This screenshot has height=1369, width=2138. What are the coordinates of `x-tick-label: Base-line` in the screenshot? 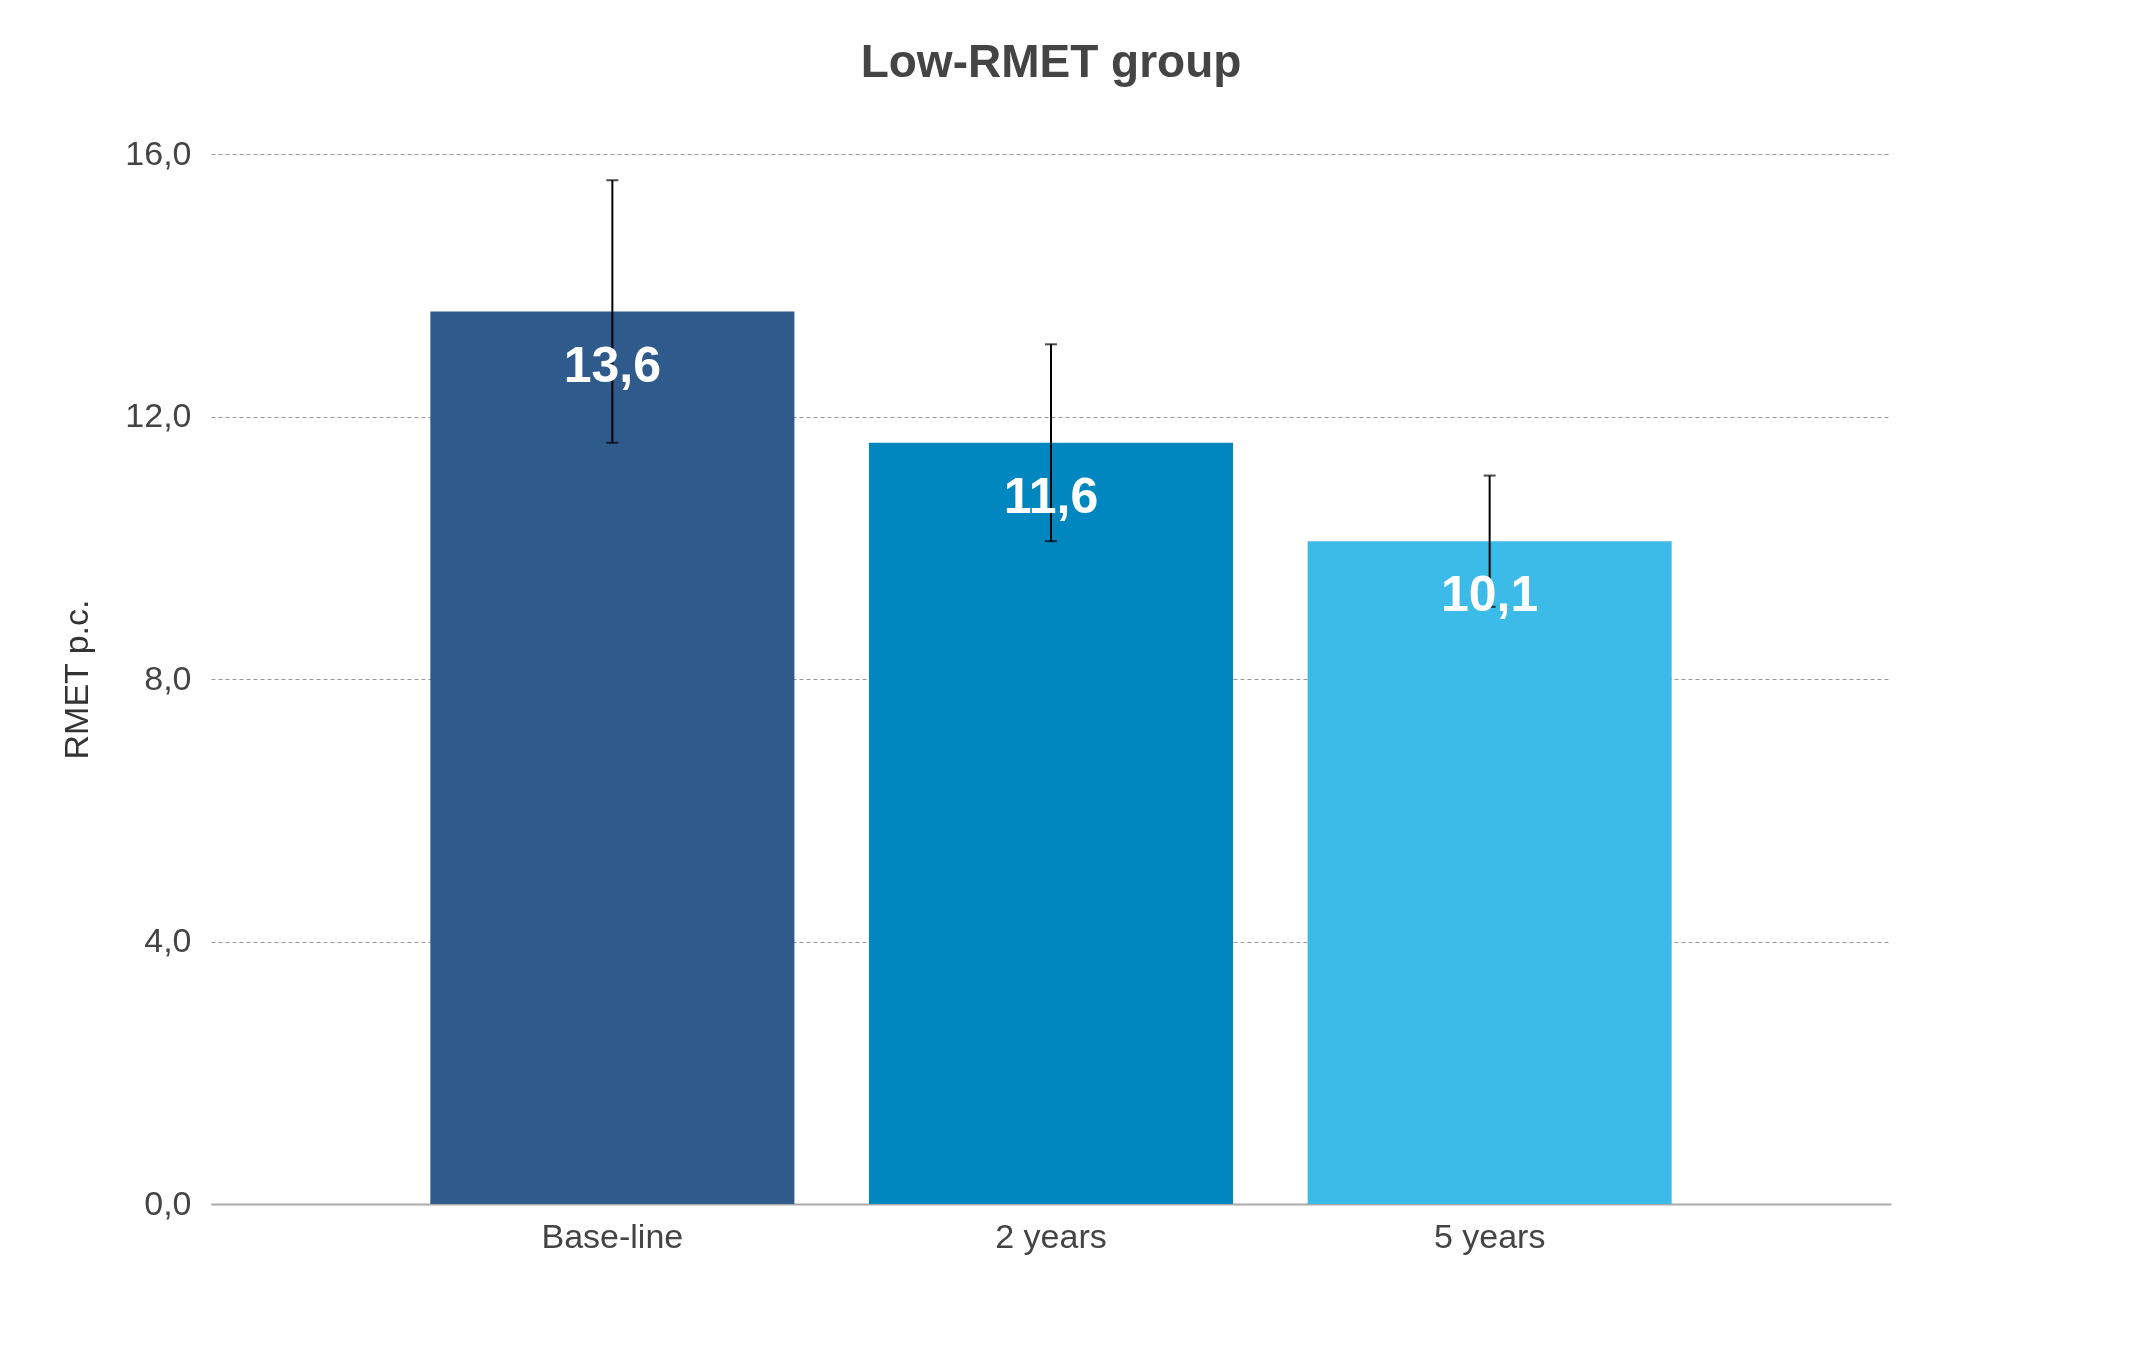 It's located at (612, 1235).